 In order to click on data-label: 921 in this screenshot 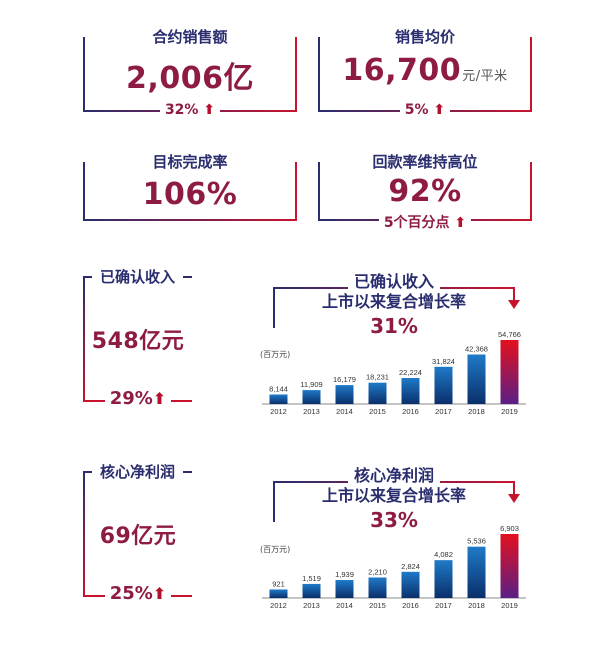, I will do `click(278, 583)`.